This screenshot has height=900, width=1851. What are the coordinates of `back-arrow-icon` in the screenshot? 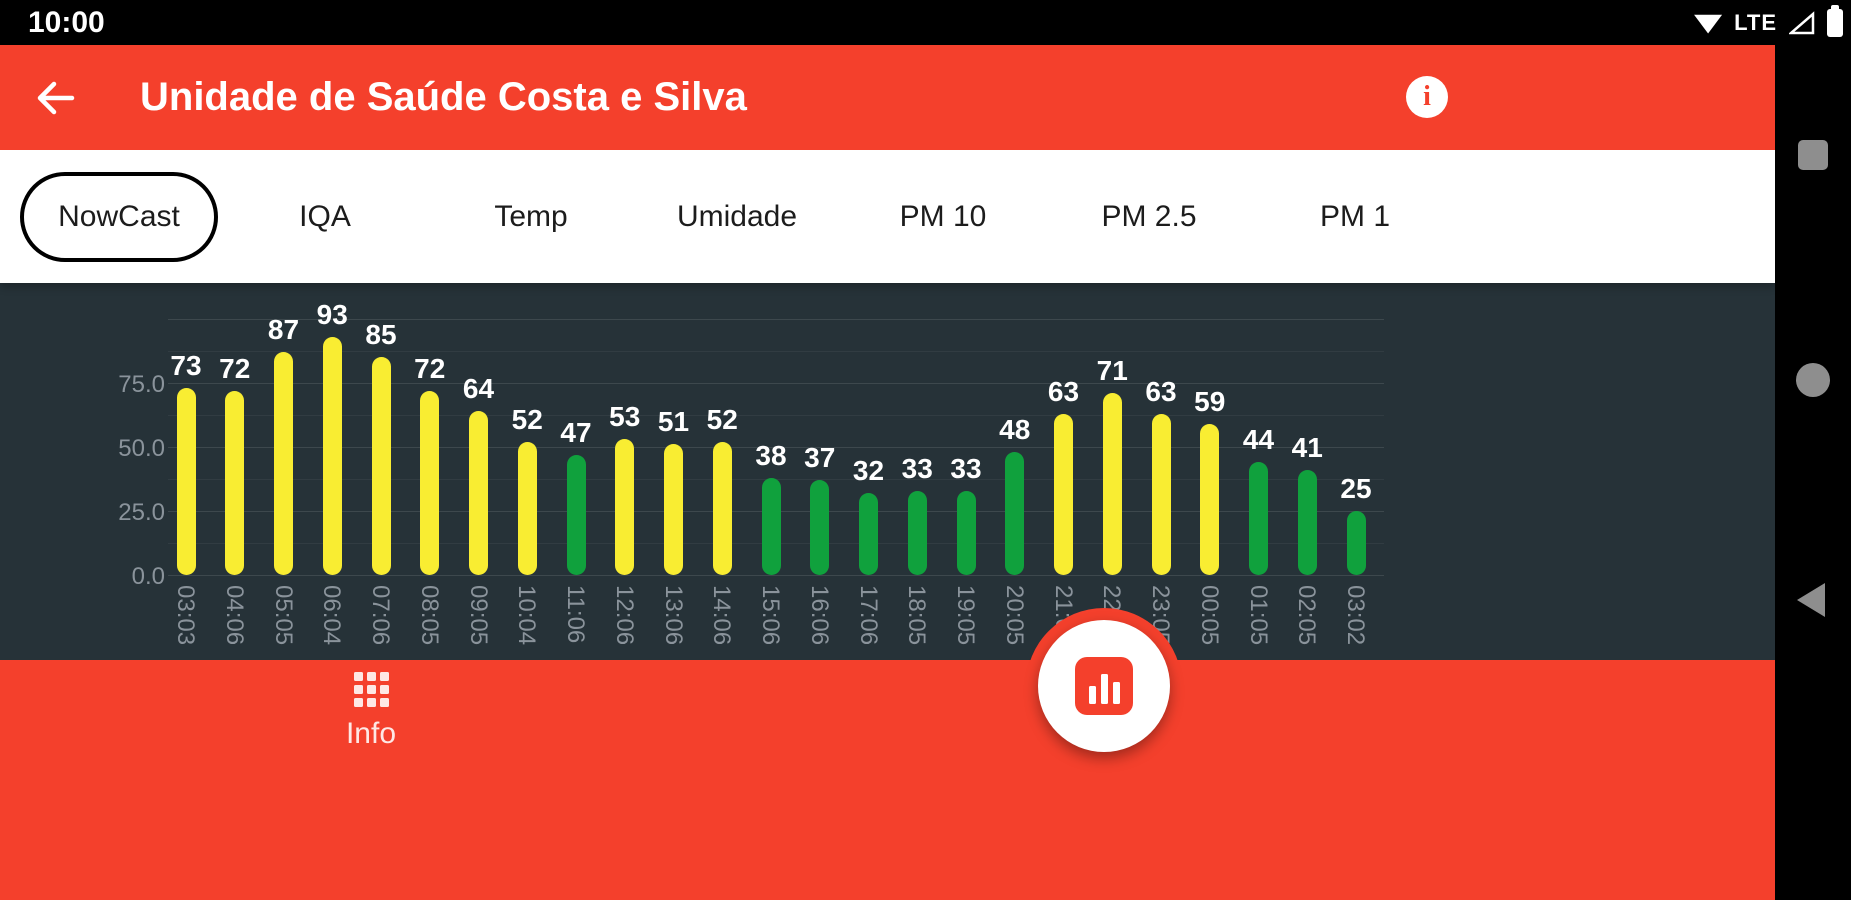 It's located at (56, 98).